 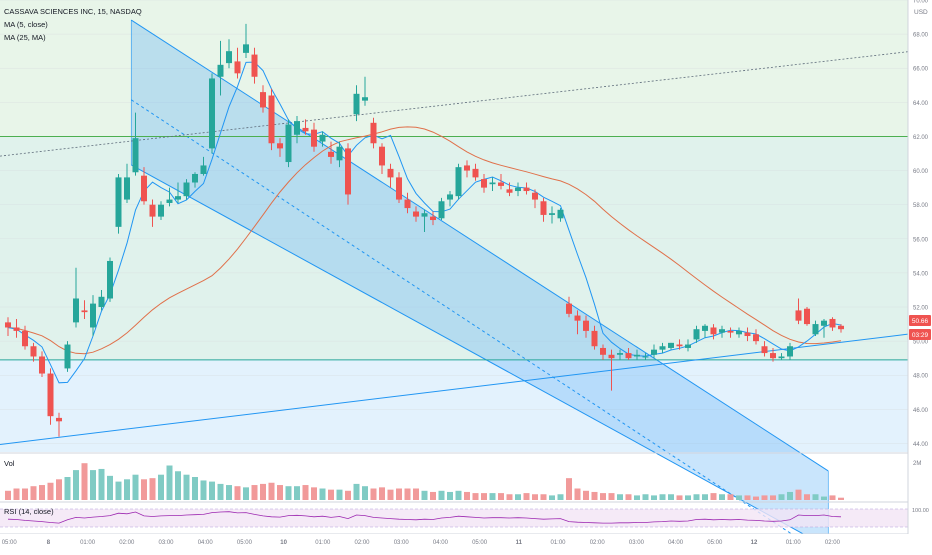 What do you see at coordinates (25, 37) in the screenshot?
I see `ma25-legend: MA (25, MA)` at bounding box center [25, 37].